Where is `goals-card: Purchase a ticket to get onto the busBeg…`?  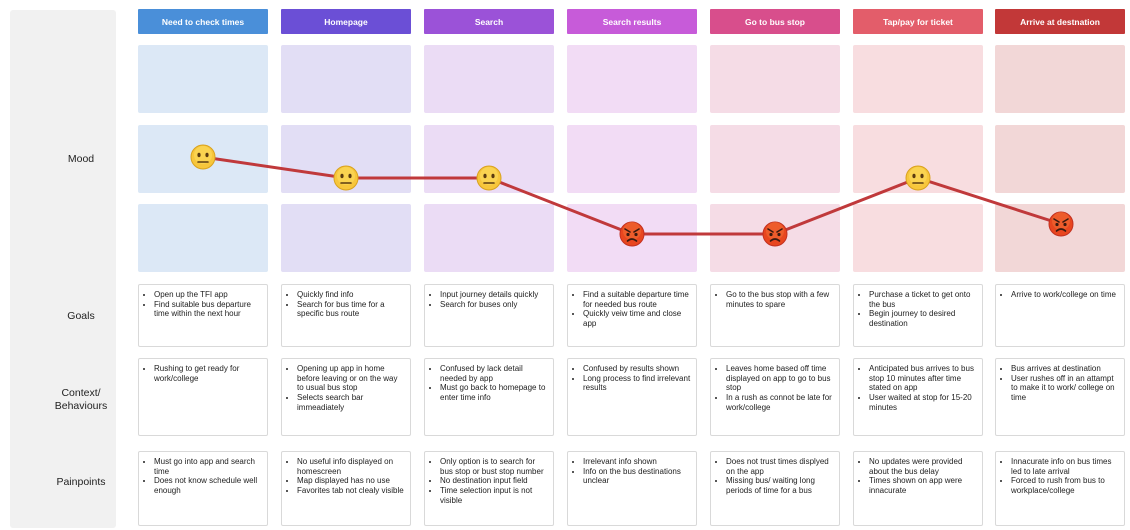 goals-card: Purchase a ticket to get onto the busBeg… is located at coordinates (918, 315).